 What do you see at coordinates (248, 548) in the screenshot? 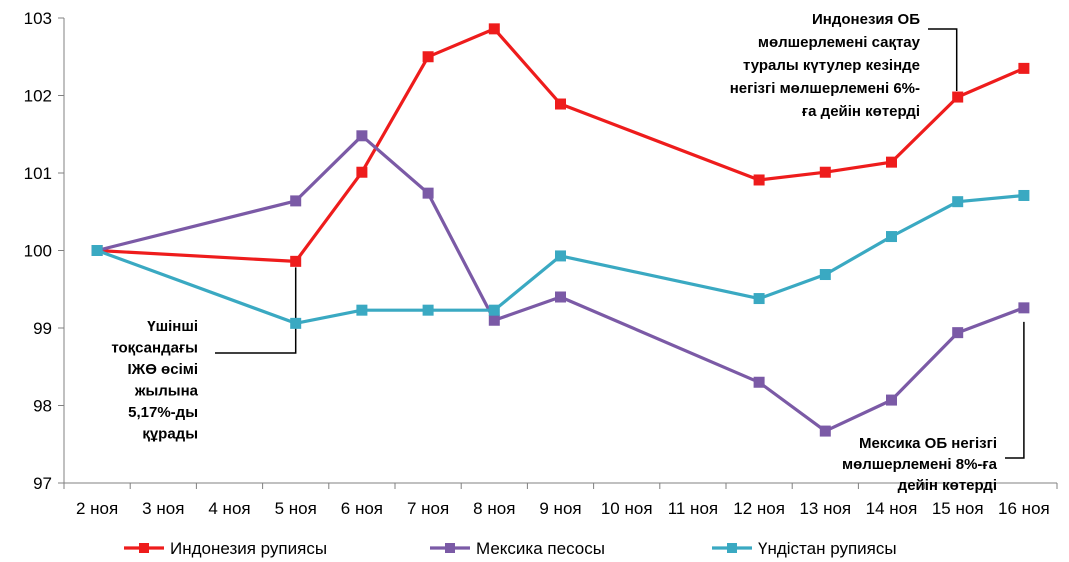
I see `legend-label: Индонезия рупиясы` at bounding box center [248, 548].